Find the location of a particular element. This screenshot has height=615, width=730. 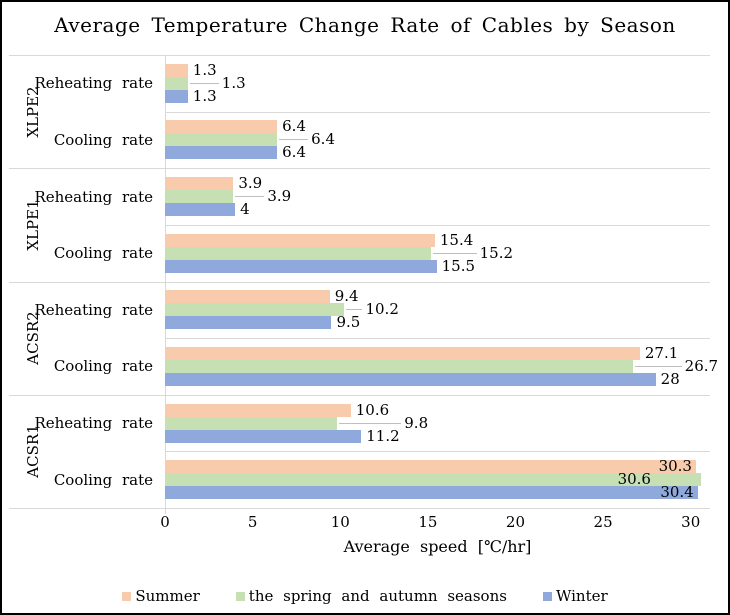

legend-swatch-summer is located at coordinates (127, 596).